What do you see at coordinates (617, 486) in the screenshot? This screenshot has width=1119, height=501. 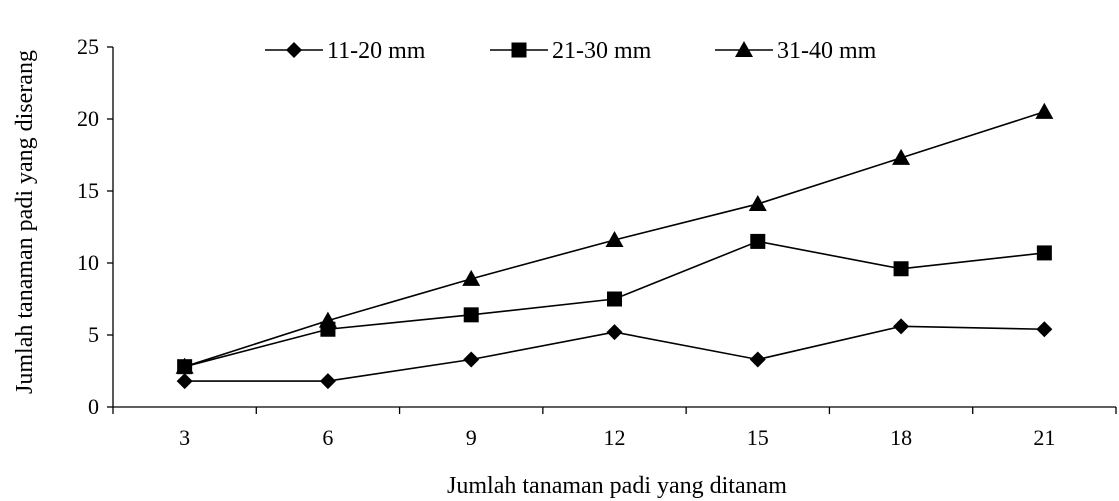 I see `x-axis-title: Jumlah tanaman padi yang ditanam` at bounding box center [617, 486].